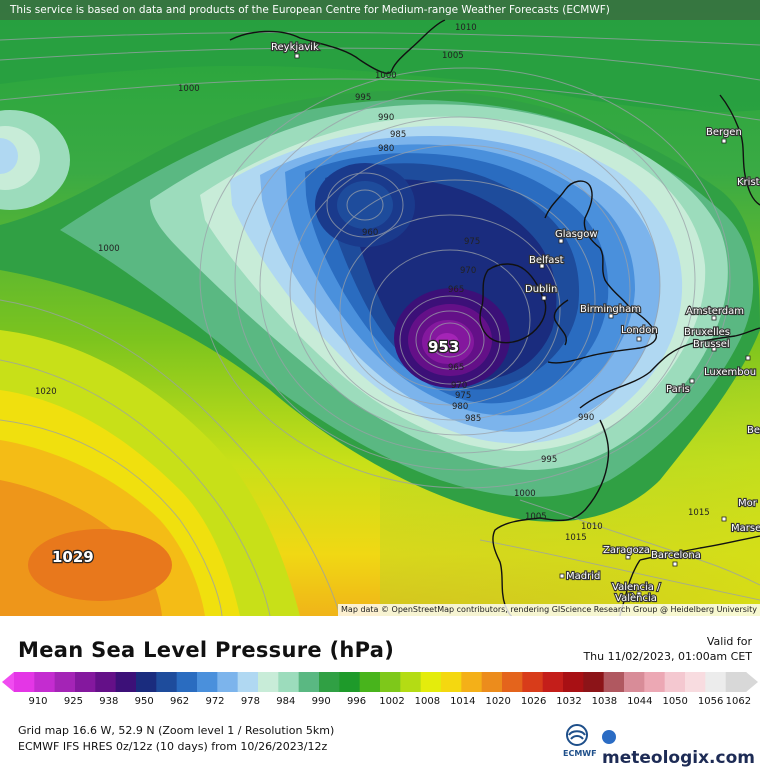 Image resolution: width=760 pixels, height=768 pixels. Describe the element at coordinates (609, 737) in the screenshot. I see `meteologix-logo-icon` at that location.